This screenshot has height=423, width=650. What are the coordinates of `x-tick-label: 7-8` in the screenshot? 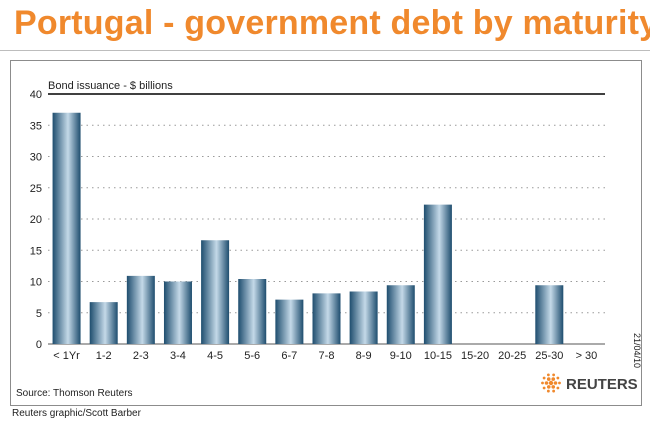 It's located at (327, 356).